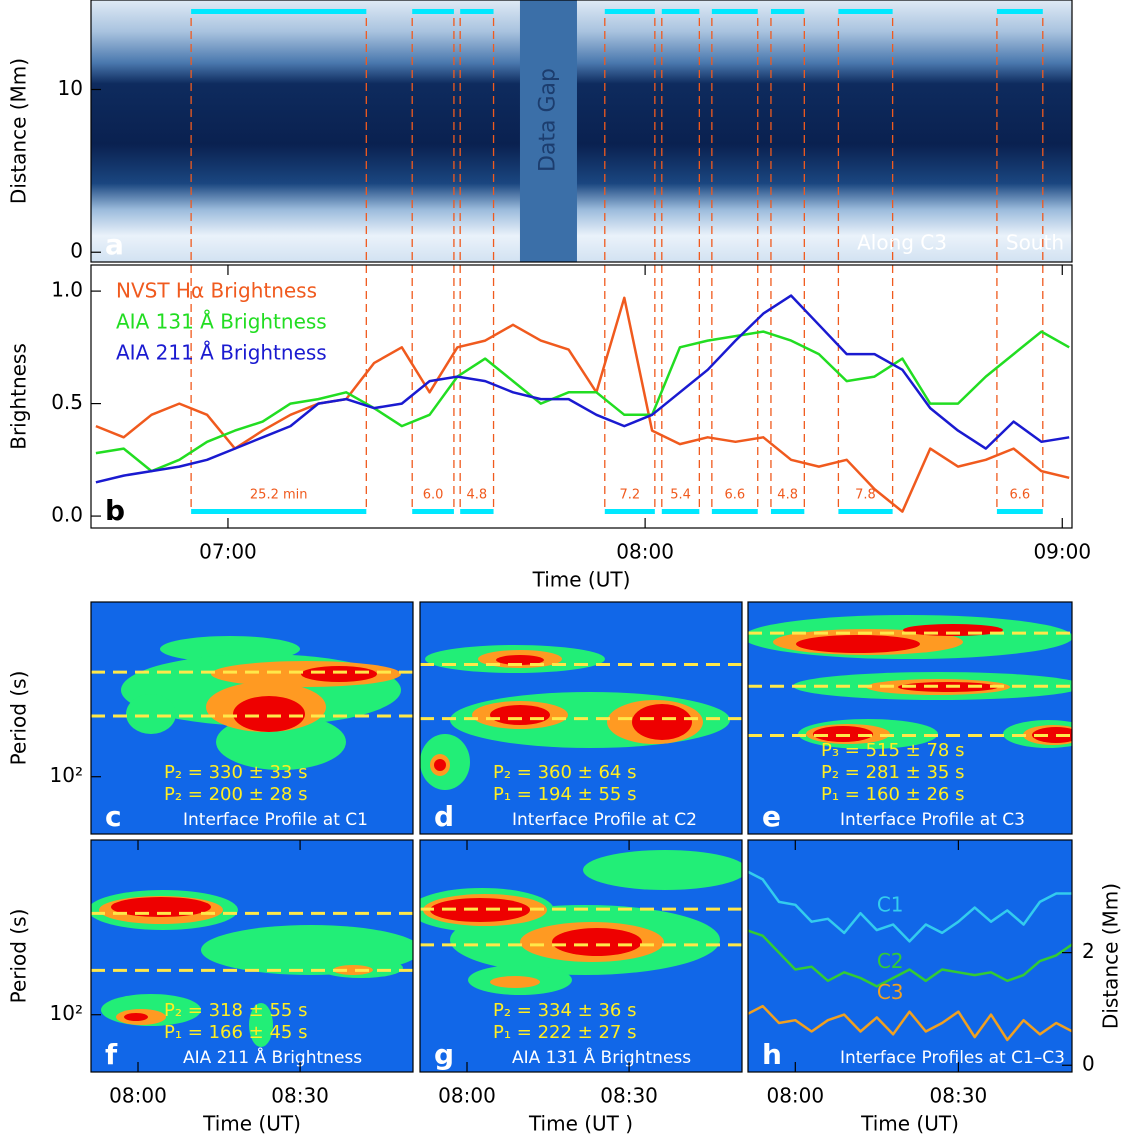 This screenshot has width=1129, height=1146. I want to click on panel-letter: h, so click(772, 1054).